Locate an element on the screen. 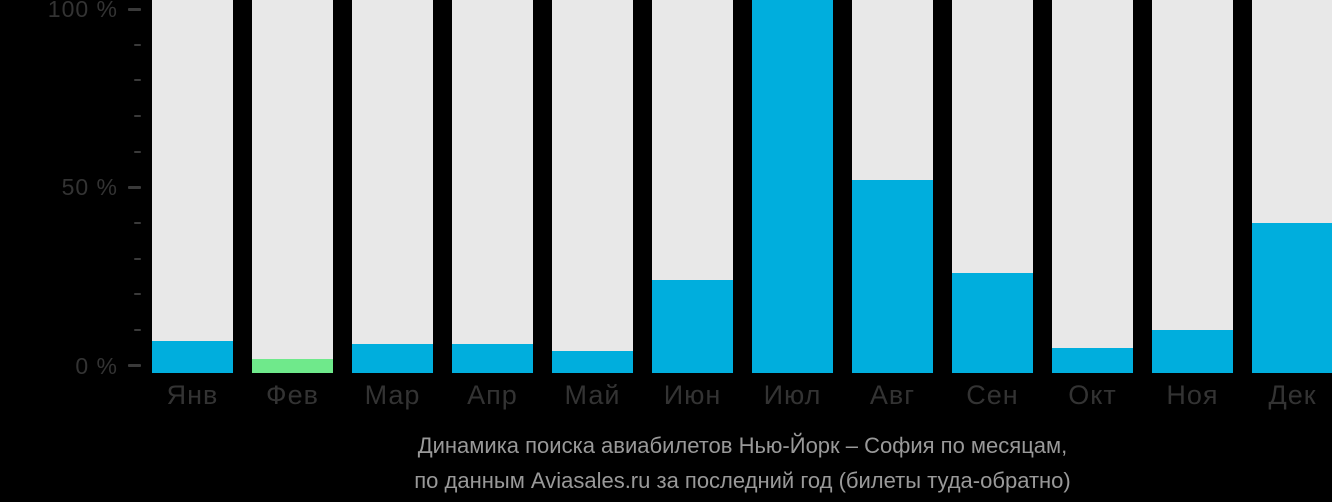 This screenshot has width=1332, height=502. x-tick-label-7: Июл is located at coordinates (792, 395).